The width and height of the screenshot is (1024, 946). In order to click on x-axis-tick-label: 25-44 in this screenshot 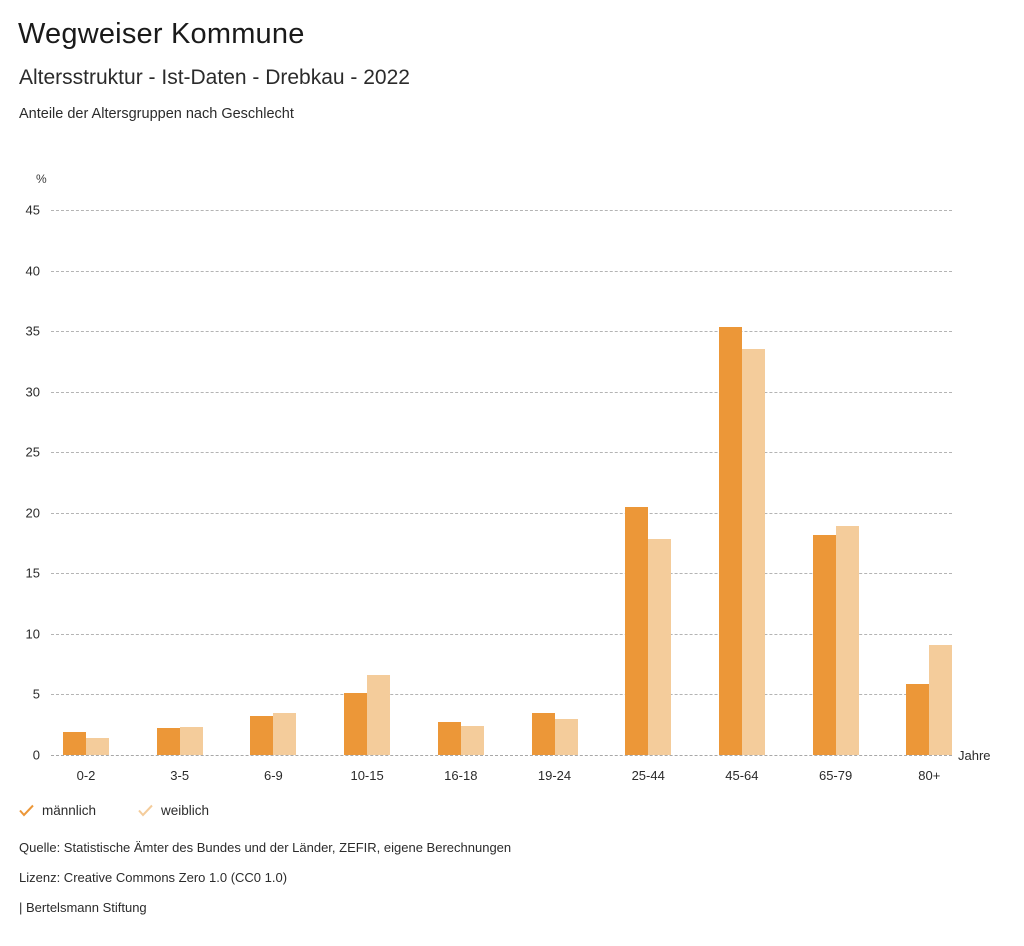, I will do `click(648, 775)`.